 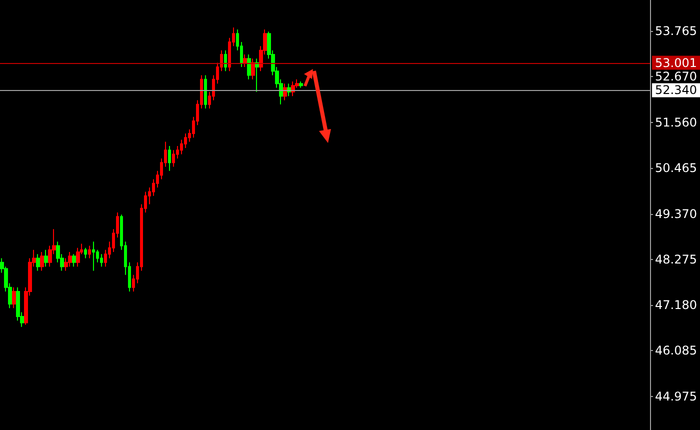 I want to click on ref-line-label: 52.340, so click(x=676, y=90).